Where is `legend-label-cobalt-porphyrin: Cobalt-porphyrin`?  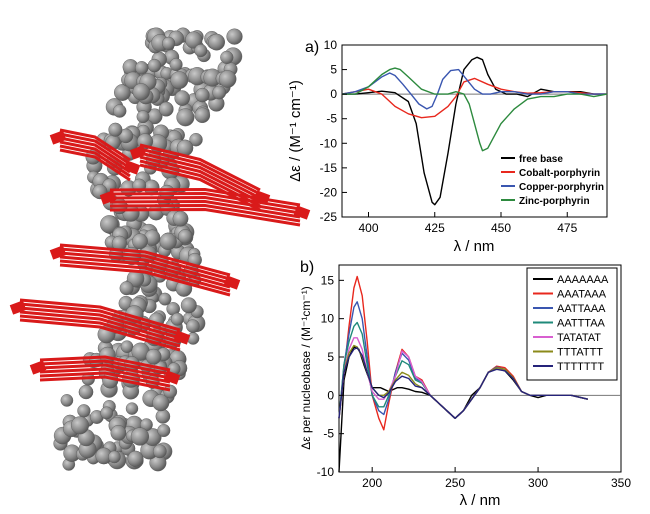 legend-label-cobalt-porphyrin: Cobalt-porphyrin is located at coordinates (559, 173).